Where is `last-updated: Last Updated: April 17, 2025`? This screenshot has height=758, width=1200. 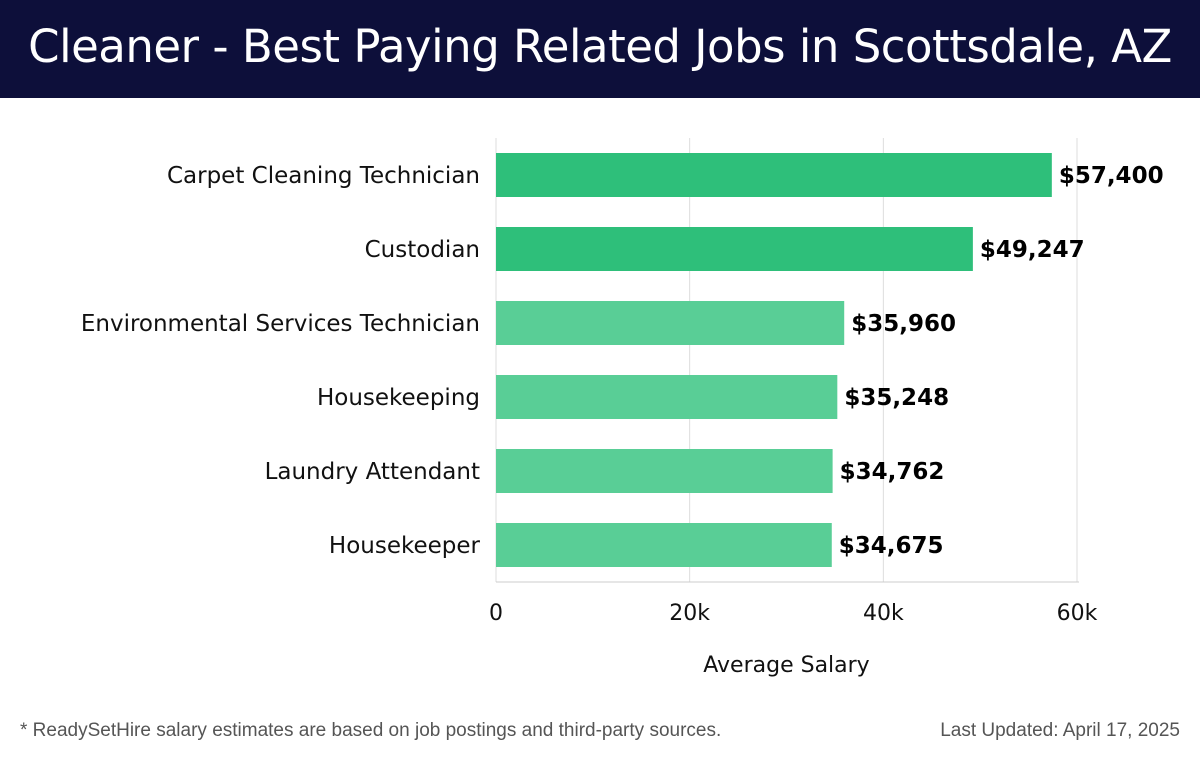 last-updated: Last Updated: April 17, 2025 is located at coordinates (1060, 730).